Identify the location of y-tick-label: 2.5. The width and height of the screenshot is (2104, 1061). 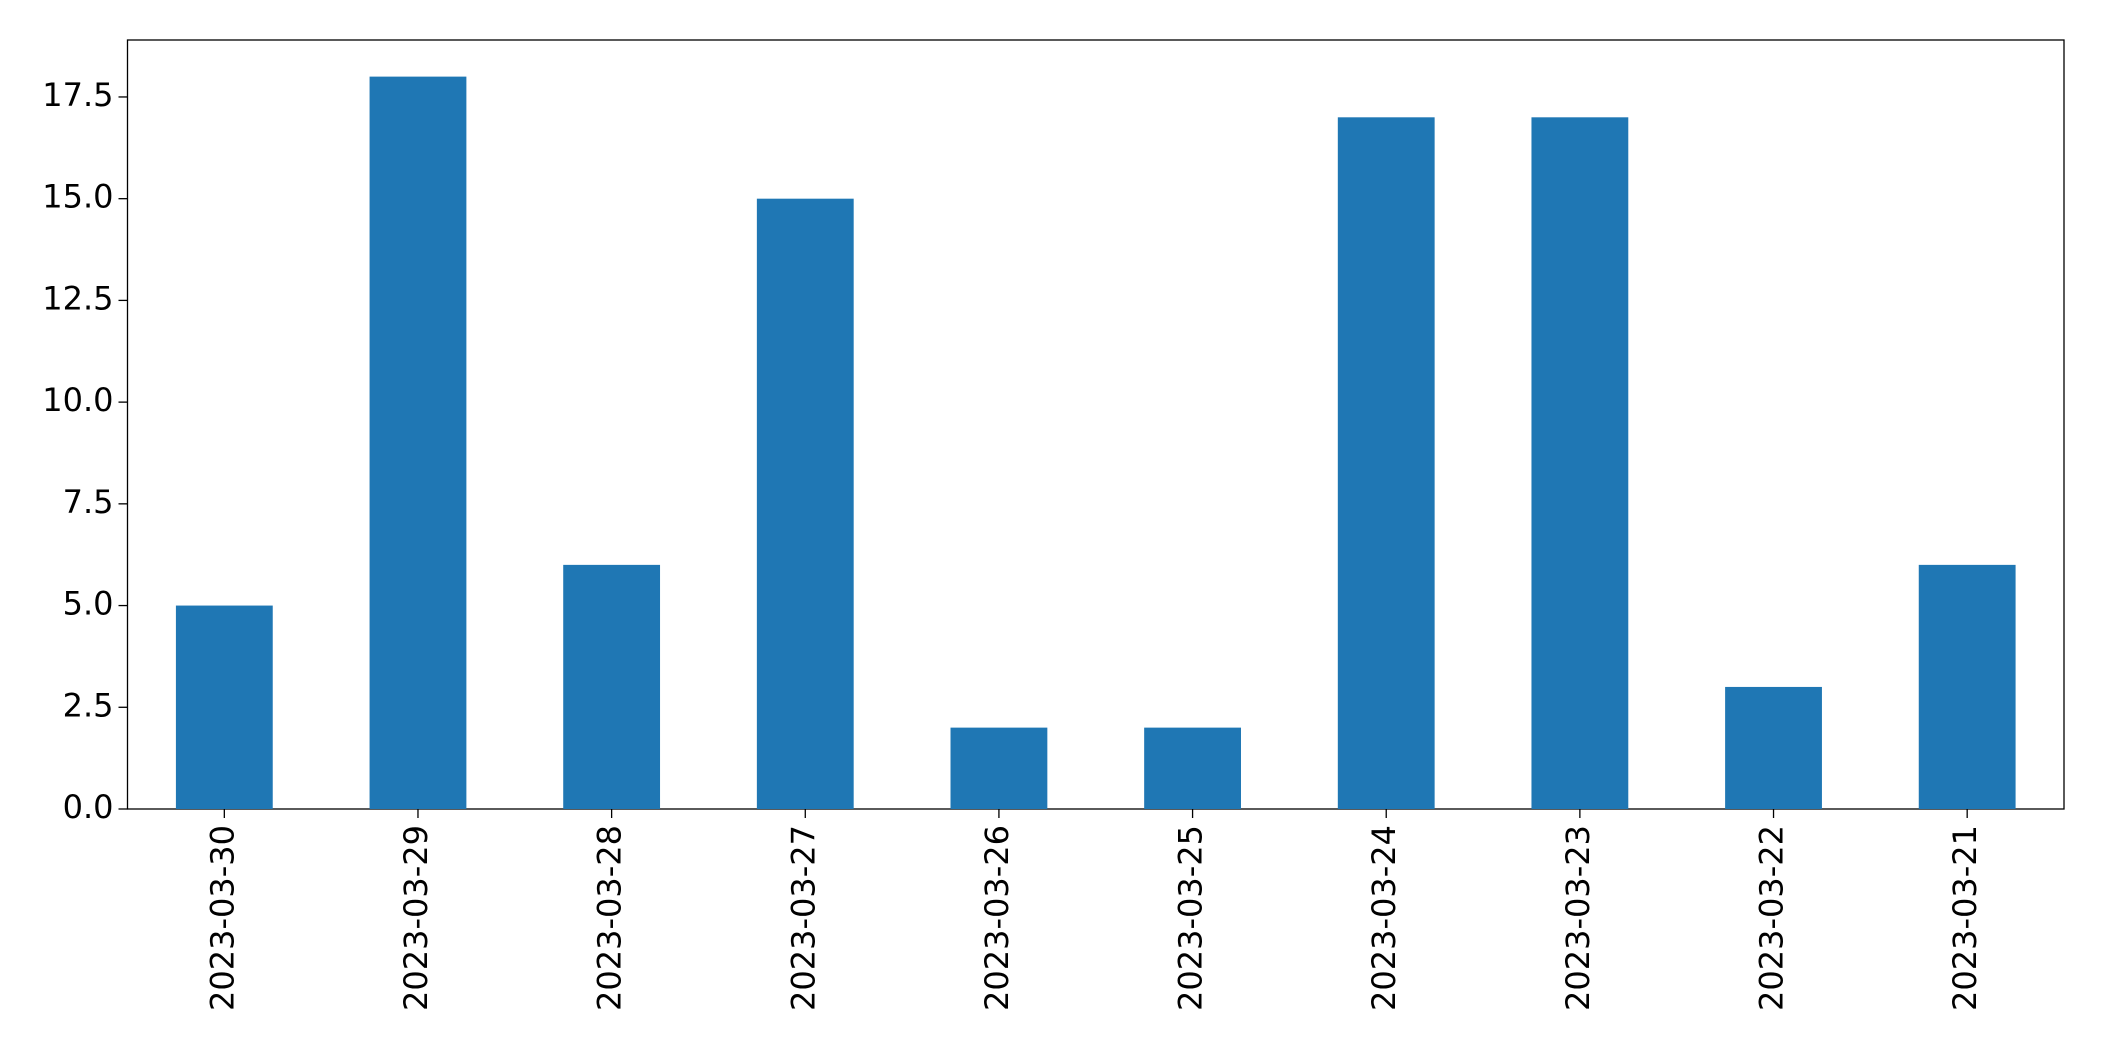
(88, 705).